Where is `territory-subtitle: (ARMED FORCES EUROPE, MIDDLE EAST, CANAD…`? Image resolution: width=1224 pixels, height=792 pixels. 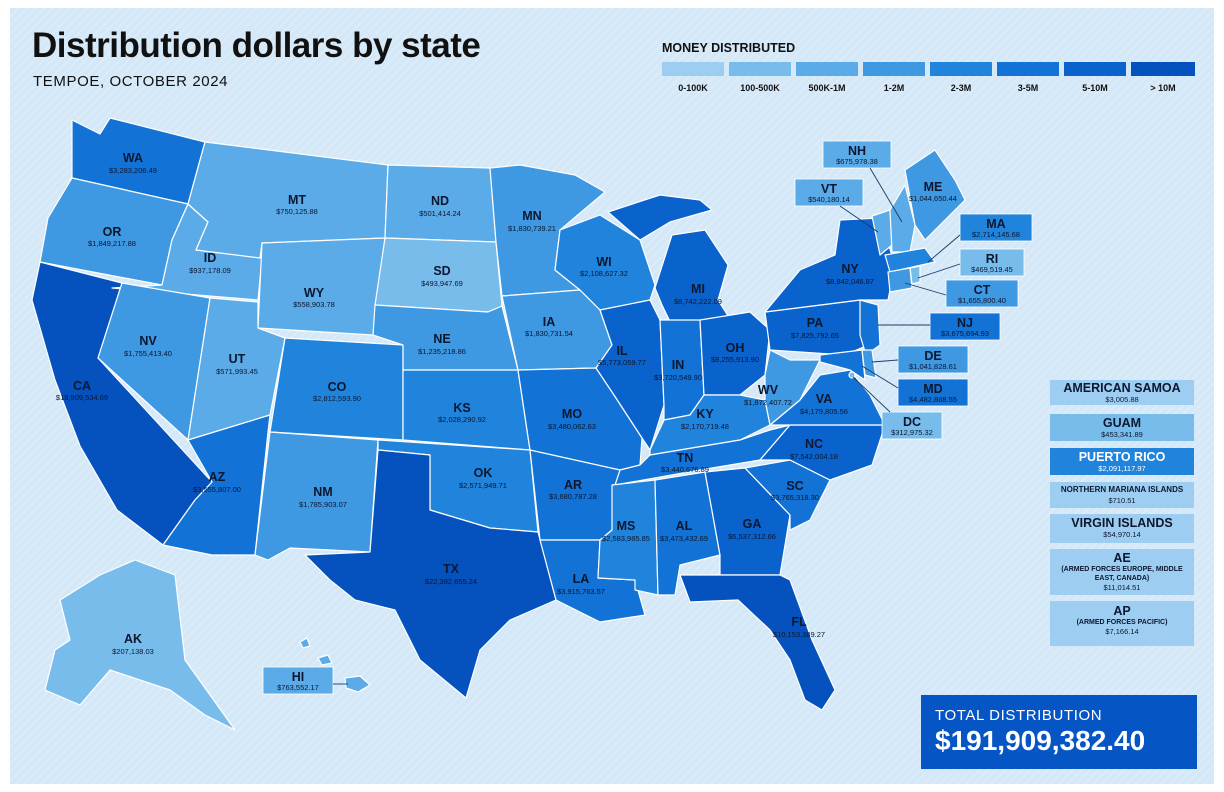
territory-subtitle: (ARMED FORCES EUROPE, MIDDLE EAST, CANAD… is located at coordinates (1122, 574).